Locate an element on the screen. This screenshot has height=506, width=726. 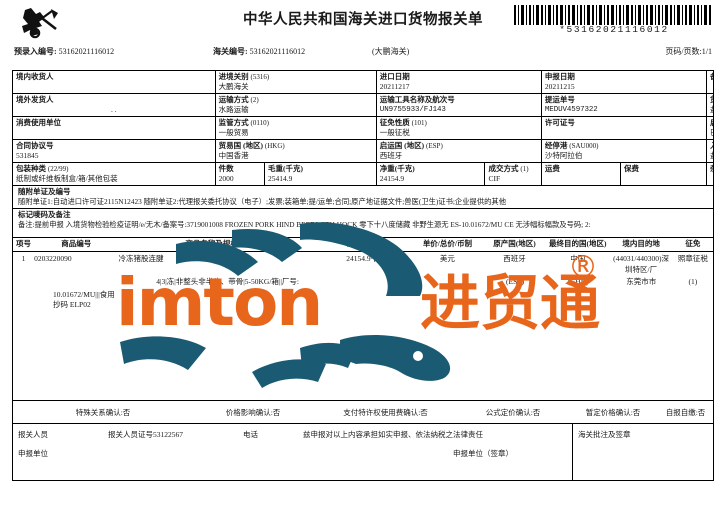
field-gross-weight: 毛重(千克) 25414.9 is located at coordinates (321, 174).